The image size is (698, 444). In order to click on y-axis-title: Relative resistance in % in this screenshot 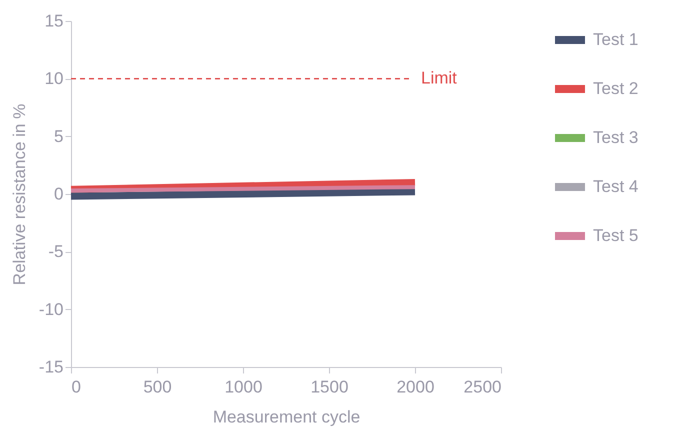, I will do `click(19, 195)`.